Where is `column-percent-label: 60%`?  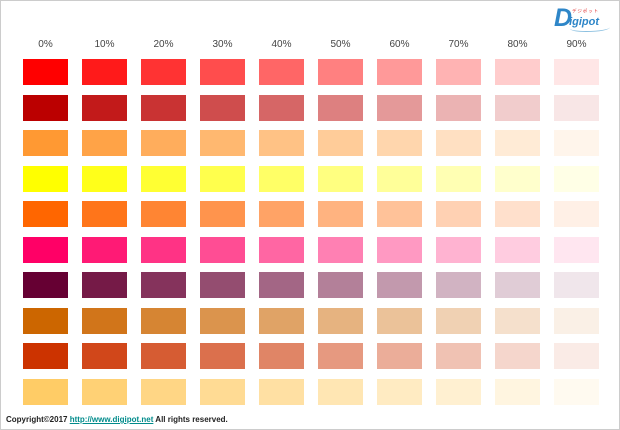 column-percent-label: 60% is located at coordinates (399, 44).